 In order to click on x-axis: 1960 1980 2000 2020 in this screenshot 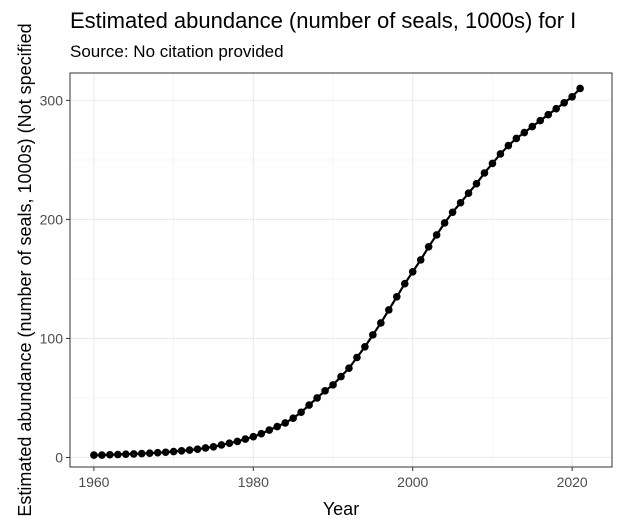, I will do `click(333, 478)`.